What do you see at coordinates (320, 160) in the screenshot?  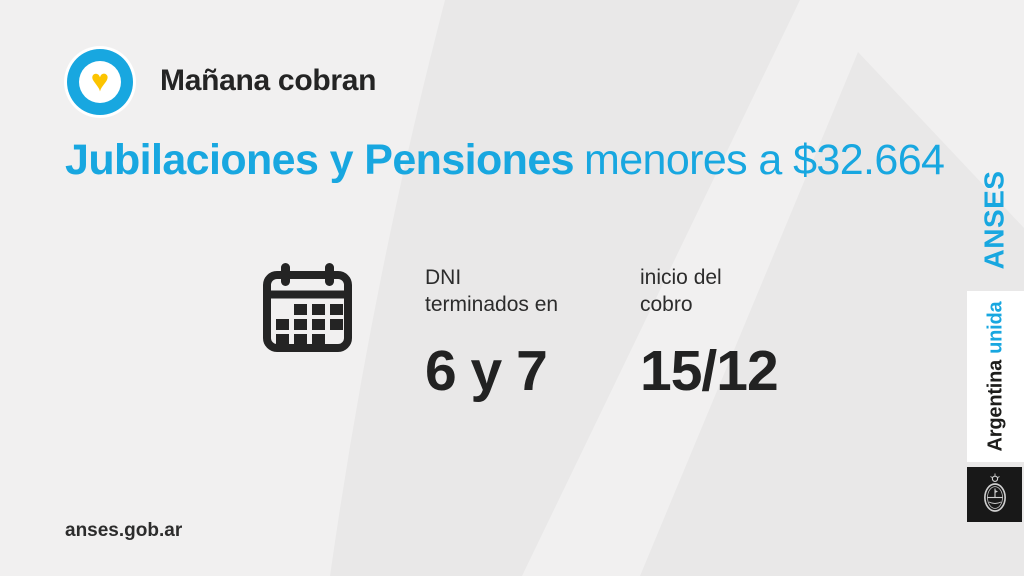 I see `headline-bold: Jubilaciones y Pensiones` at bounding box center [320, 160].